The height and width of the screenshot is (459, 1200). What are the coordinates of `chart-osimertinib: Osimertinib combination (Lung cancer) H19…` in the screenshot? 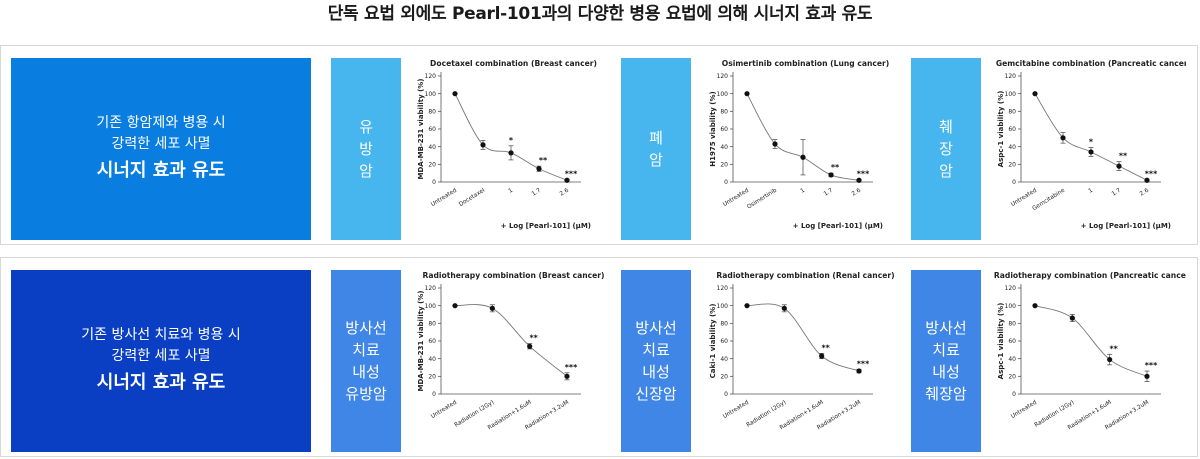 It's located at (799, 144).